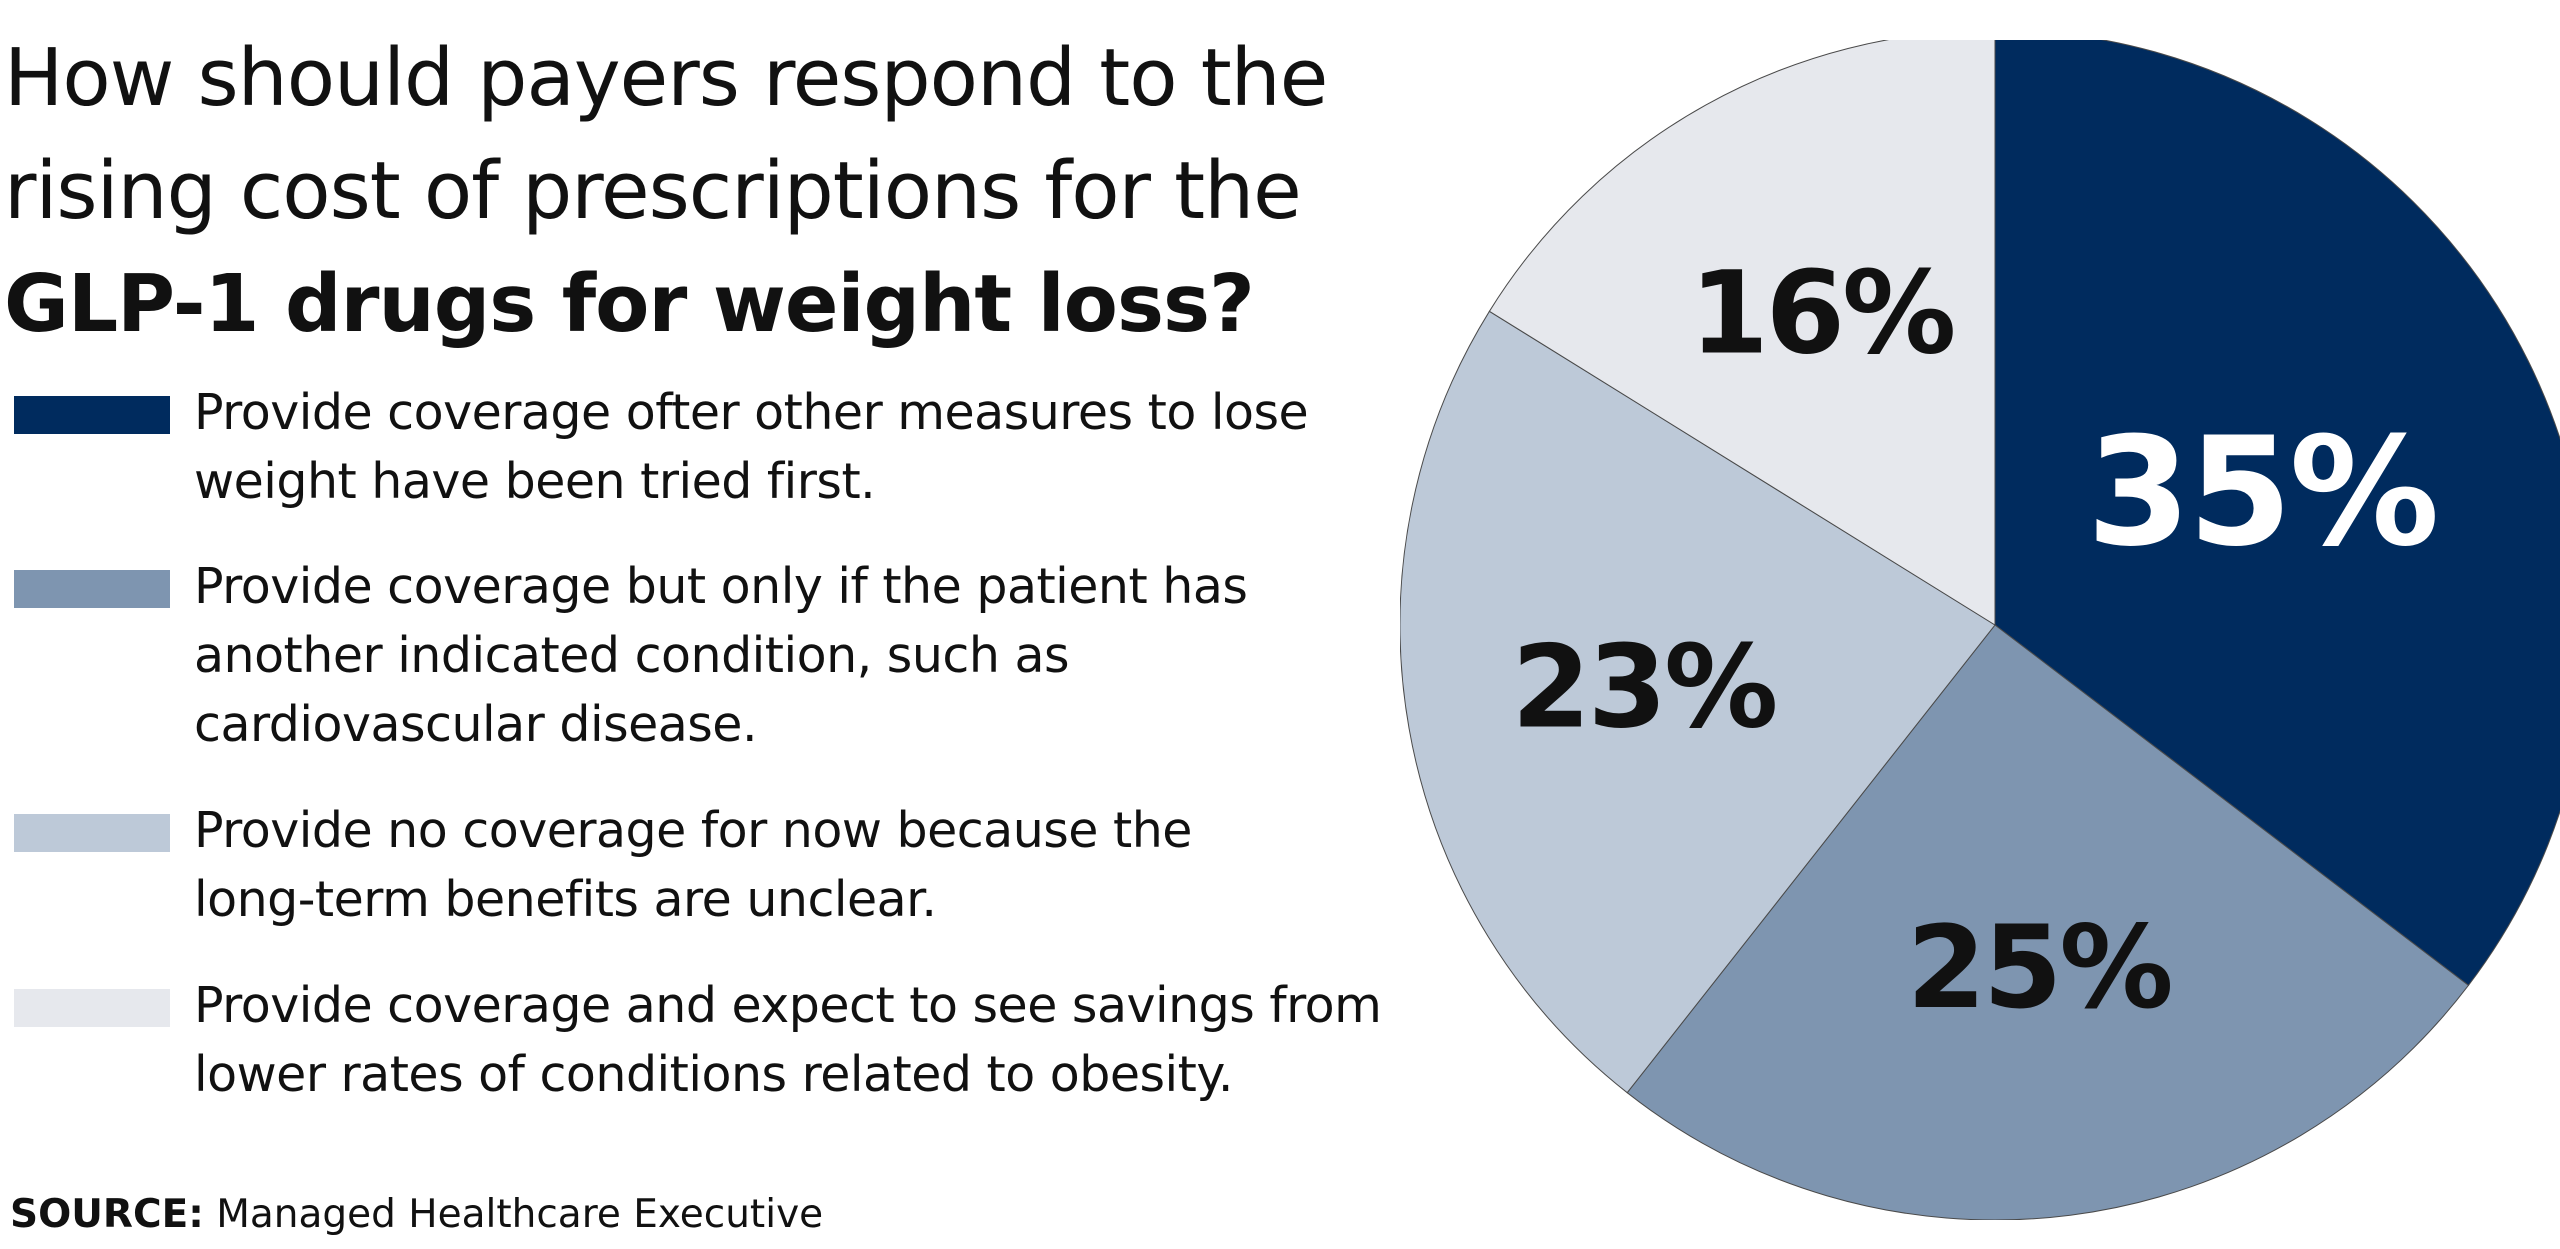 This screenshot has width=2560, height=1249. I want to click on pie-label-after-other-measures: 35%, so click(2262, 493).